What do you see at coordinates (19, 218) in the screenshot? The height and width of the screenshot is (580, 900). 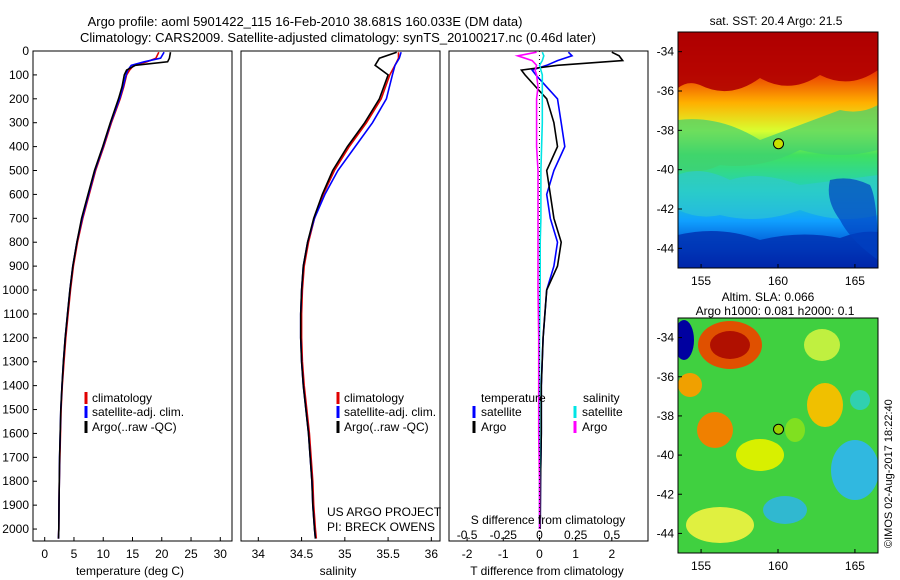 I see `depth-tick-label: 700` at bounding box center [19, 218].